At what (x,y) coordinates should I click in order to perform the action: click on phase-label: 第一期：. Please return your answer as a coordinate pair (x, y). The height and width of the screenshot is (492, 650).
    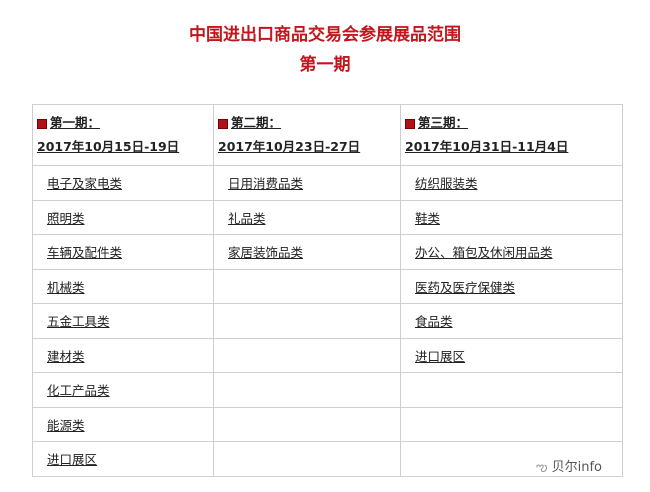
    Looking at the image, I should click on (75, 122).